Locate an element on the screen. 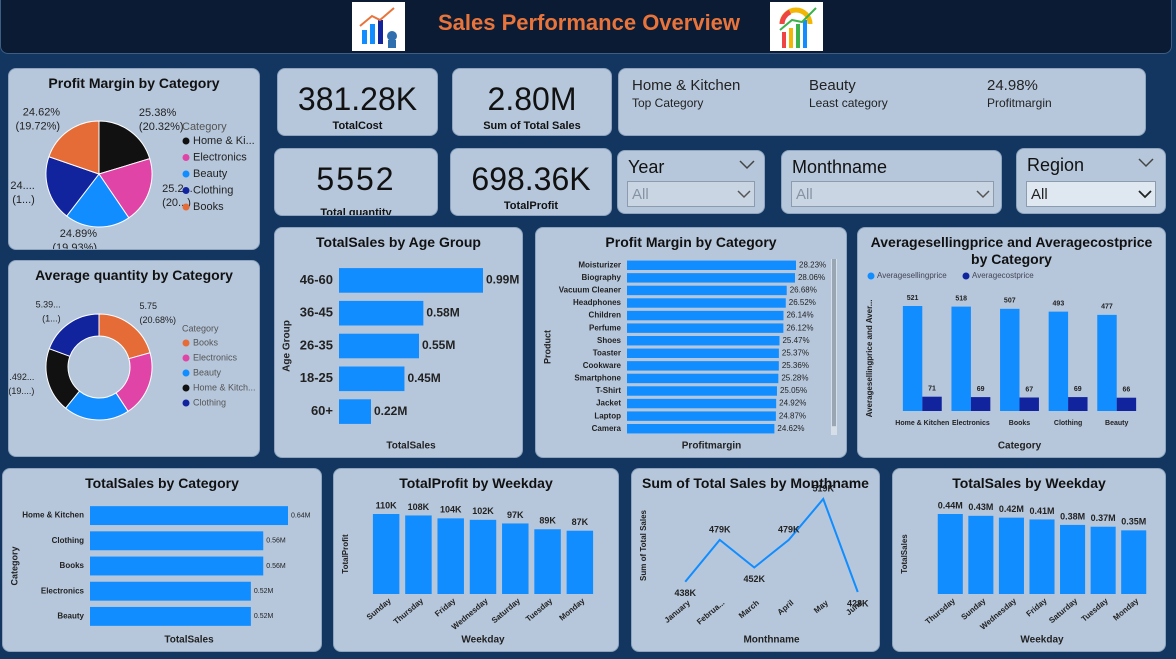 This screenshot has height=659, width=1176. legend-label: Electronics is located at coordinates (220, 157).